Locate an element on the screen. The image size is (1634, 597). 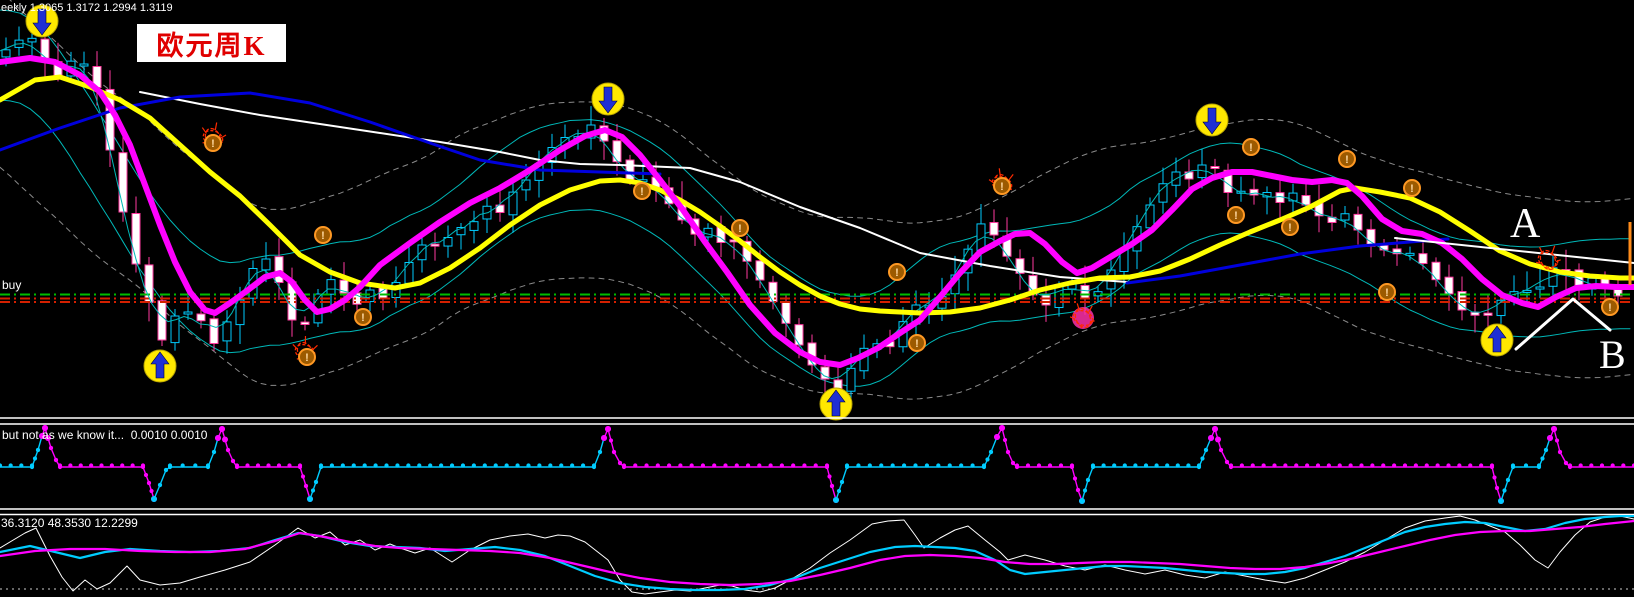
magenta-signal-line is located at coordinates (817, 553).